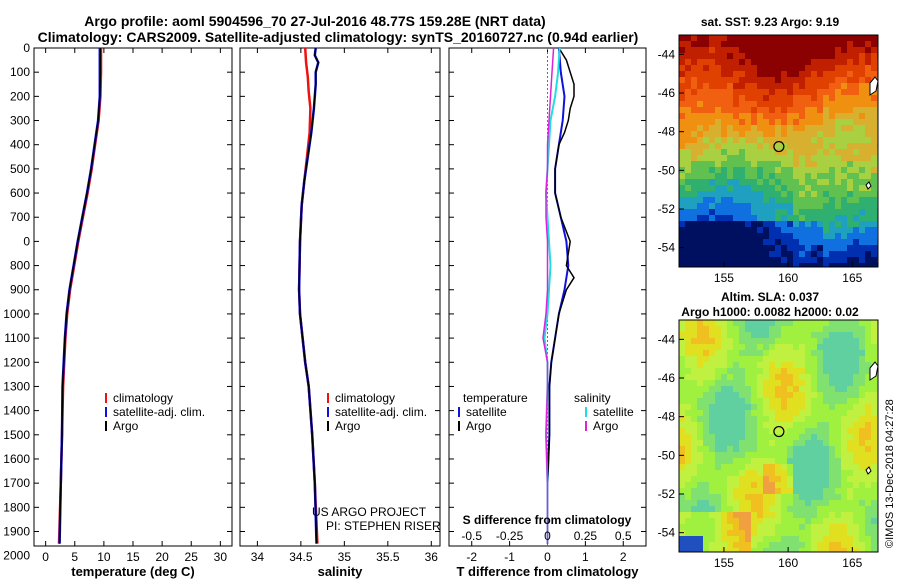 Image resolution: width=900 pixels, height=580 pixels. What do you see at coordinates (770, 297) in the screenshot?
I see `sla-title-line1: Altim. SLA: 0.037` at bounding box center [770, 297].